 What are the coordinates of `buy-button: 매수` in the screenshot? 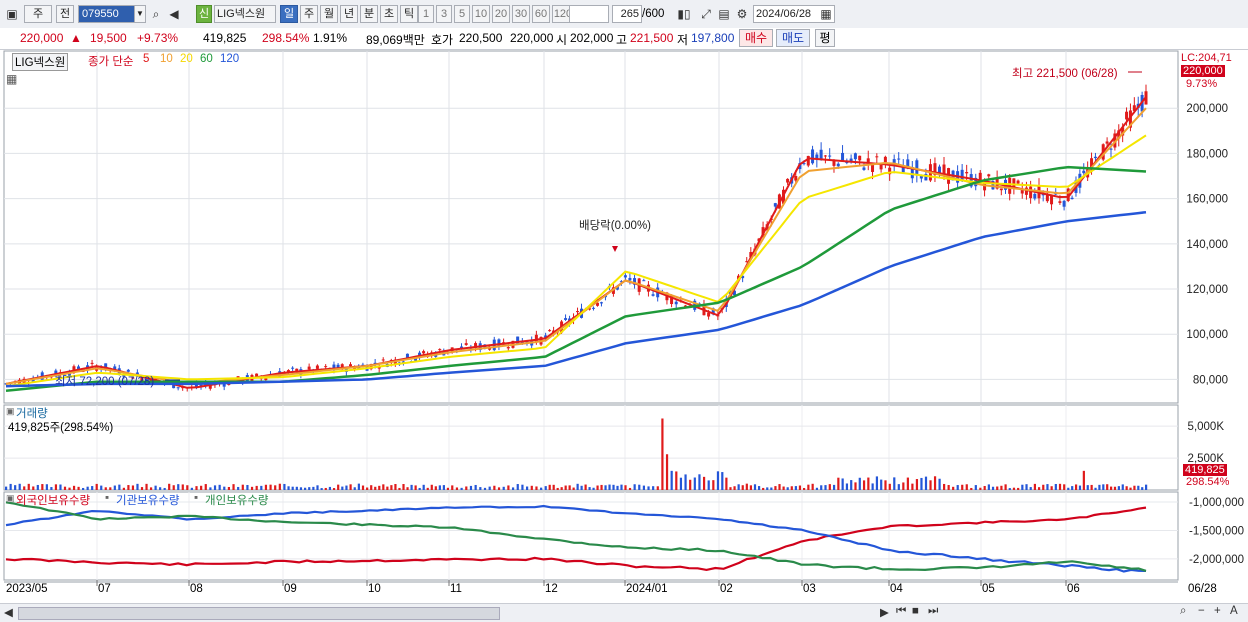 It's located at (756, 38).